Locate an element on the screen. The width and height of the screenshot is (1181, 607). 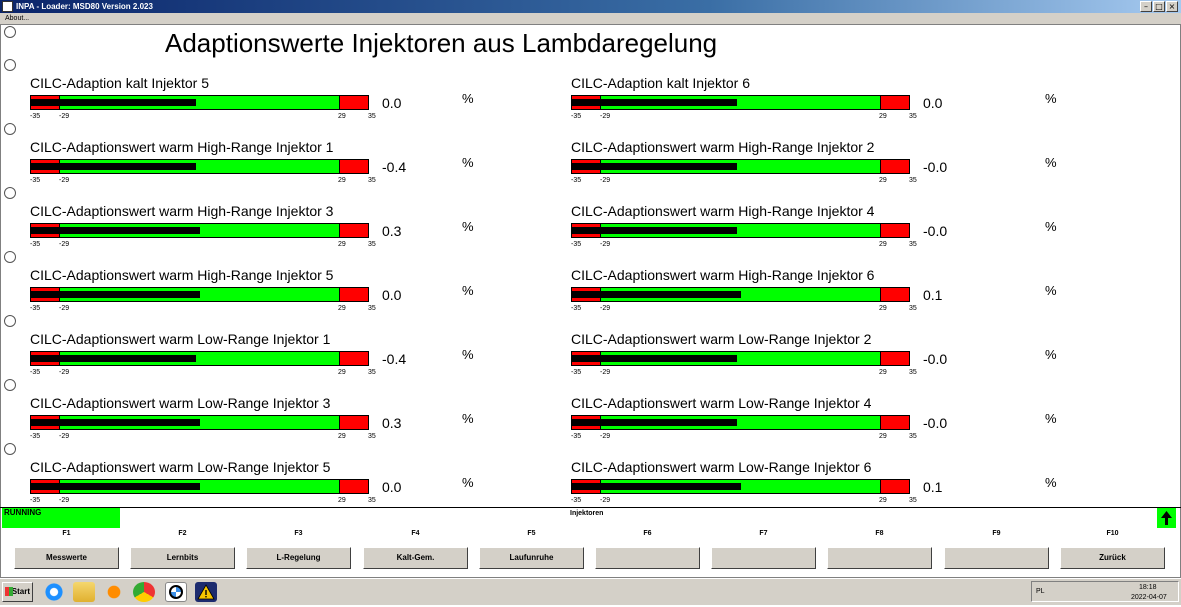
system-tray is located at coordinates (1105, 591).